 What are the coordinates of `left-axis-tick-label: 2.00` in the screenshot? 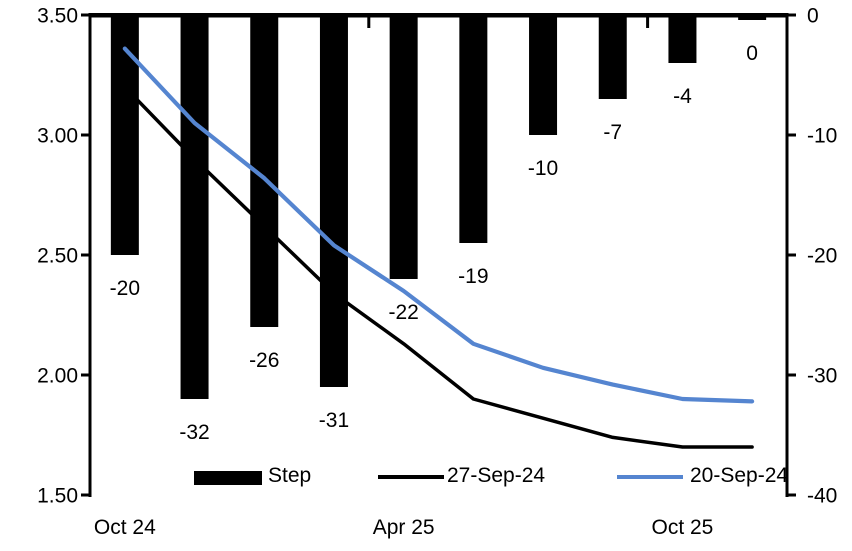 It's located at (57, 376).